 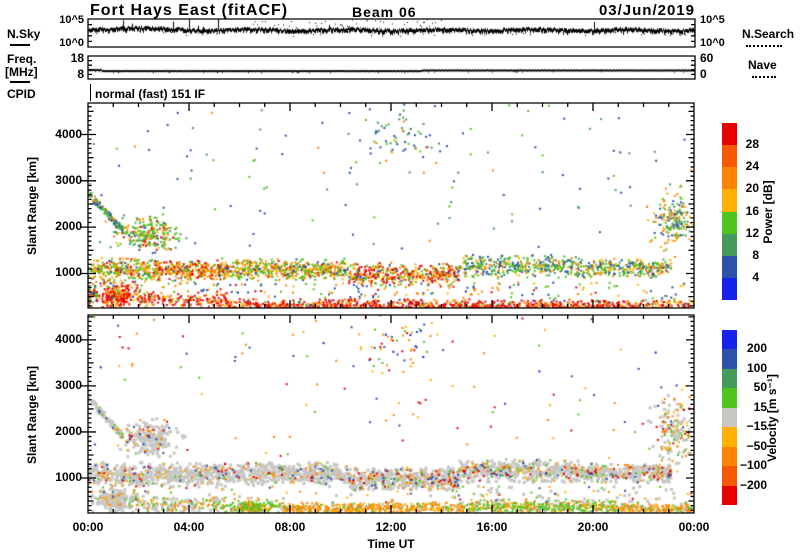 I want to click on nave-ytick-bottom: 0, so click(x=703, y=74).